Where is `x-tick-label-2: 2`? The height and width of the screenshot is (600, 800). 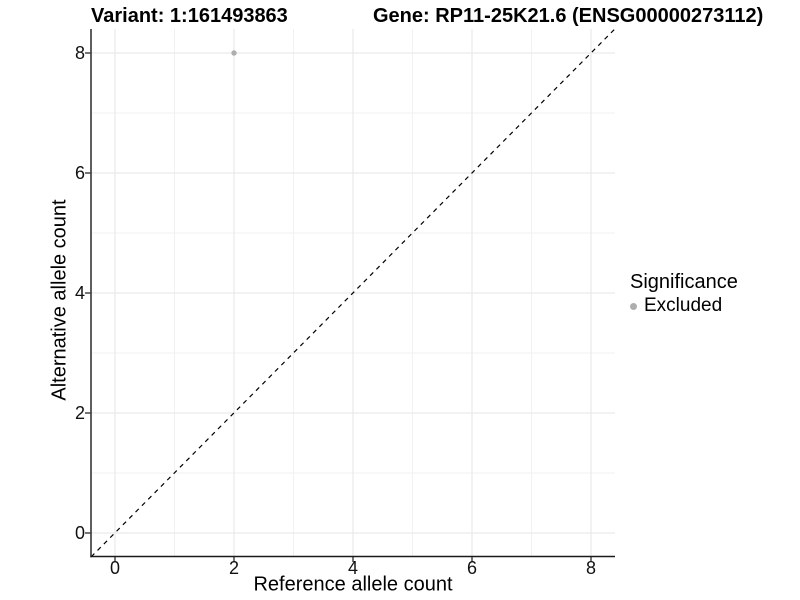 x-tick-label-2: 2 is located at coordinates (234, 568).